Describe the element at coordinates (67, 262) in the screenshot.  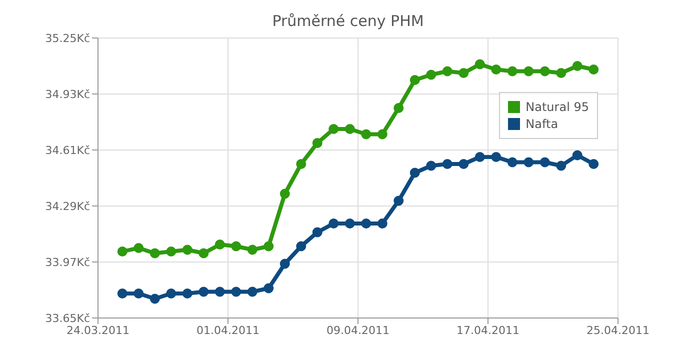
I see `y-tick-label: 33.97Kč` at that location.